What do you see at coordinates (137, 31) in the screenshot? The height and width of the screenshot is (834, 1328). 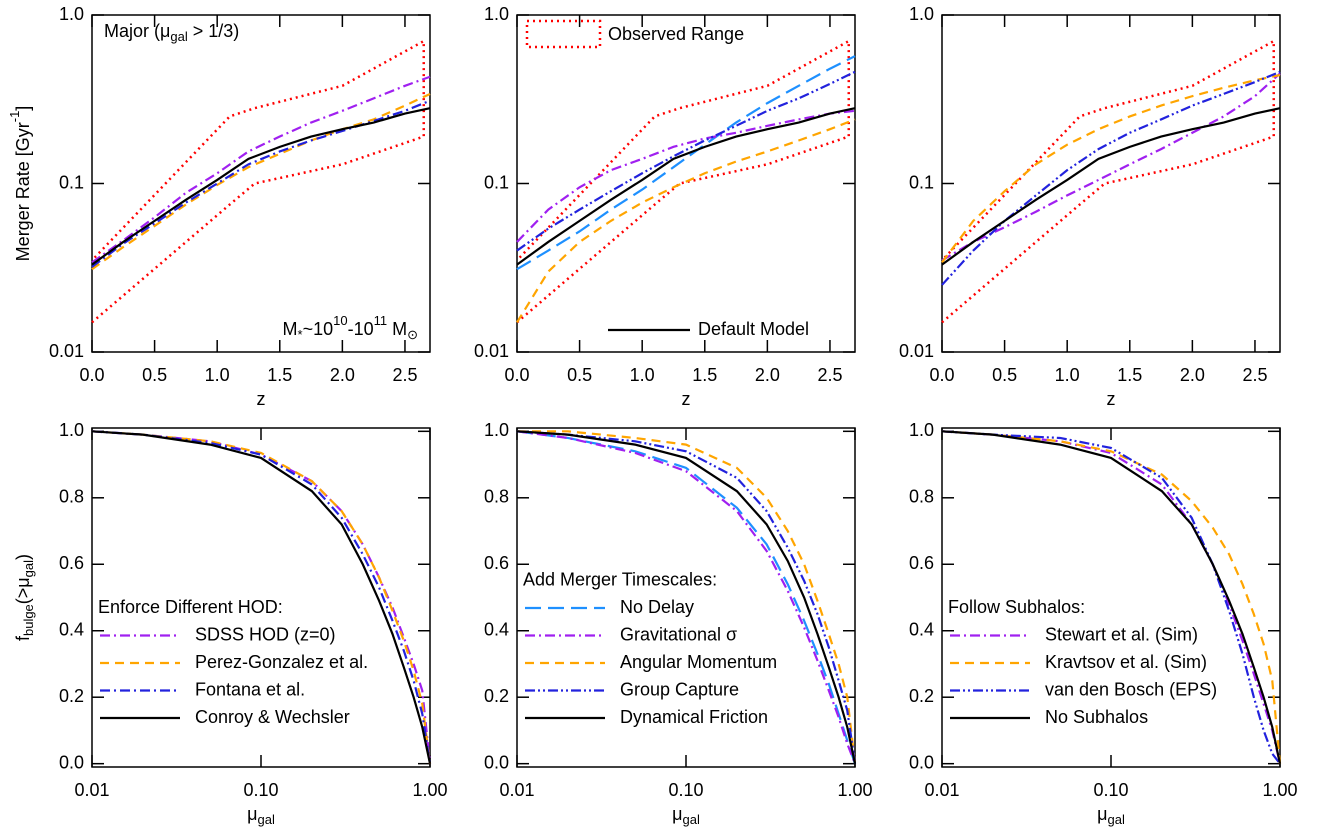 I see `text-part: Major (μ` at bounding box center [137, 31].